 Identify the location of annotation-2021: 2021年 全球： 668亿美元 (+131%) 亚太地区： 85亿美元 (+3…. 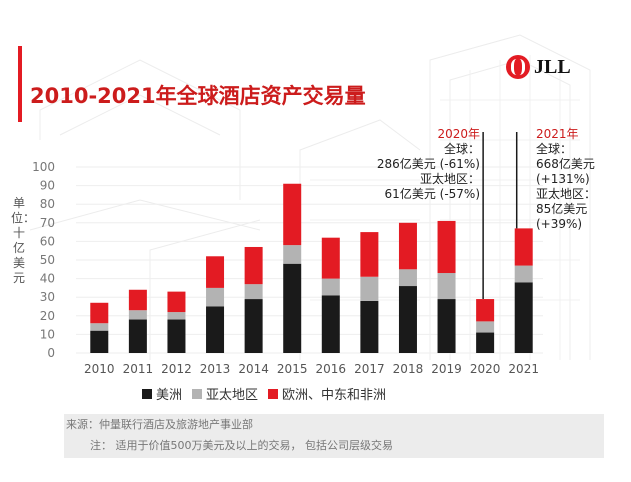
(566, 179).